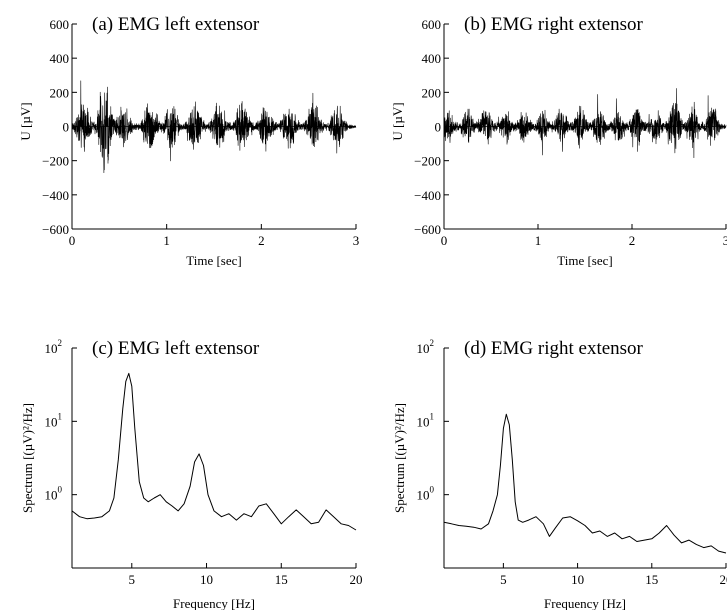 The width and height of the screenshot is (727, 610). Describe the element at coordinates (176, 348) in the screenshot. I see `panel-title: (c) EMG left extensor` at that location.